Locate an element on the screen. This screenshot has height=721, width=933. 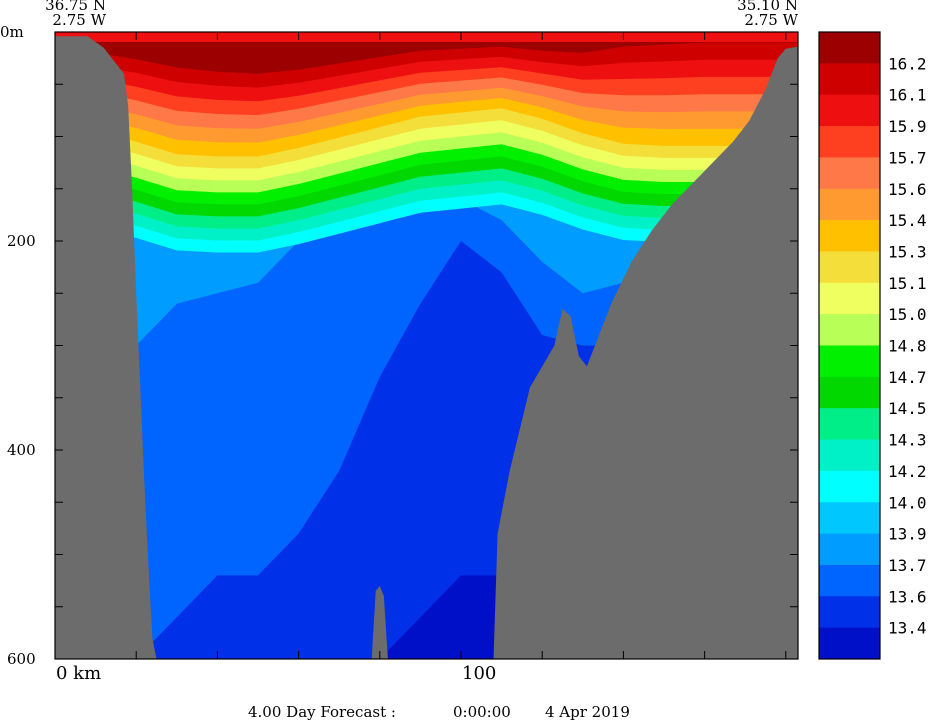
left-location-label: 36.75 N 2.75 W is located at coordinates (75, 14).